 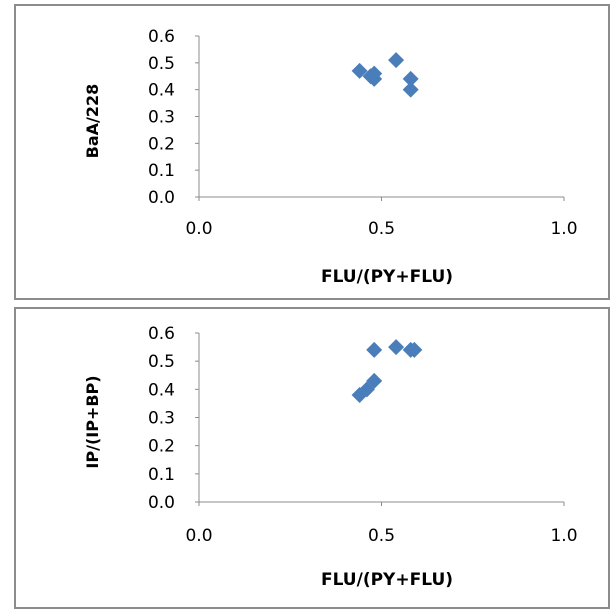 I want to click on y-axis-label: BaA/228, so click(x=92, y=121).